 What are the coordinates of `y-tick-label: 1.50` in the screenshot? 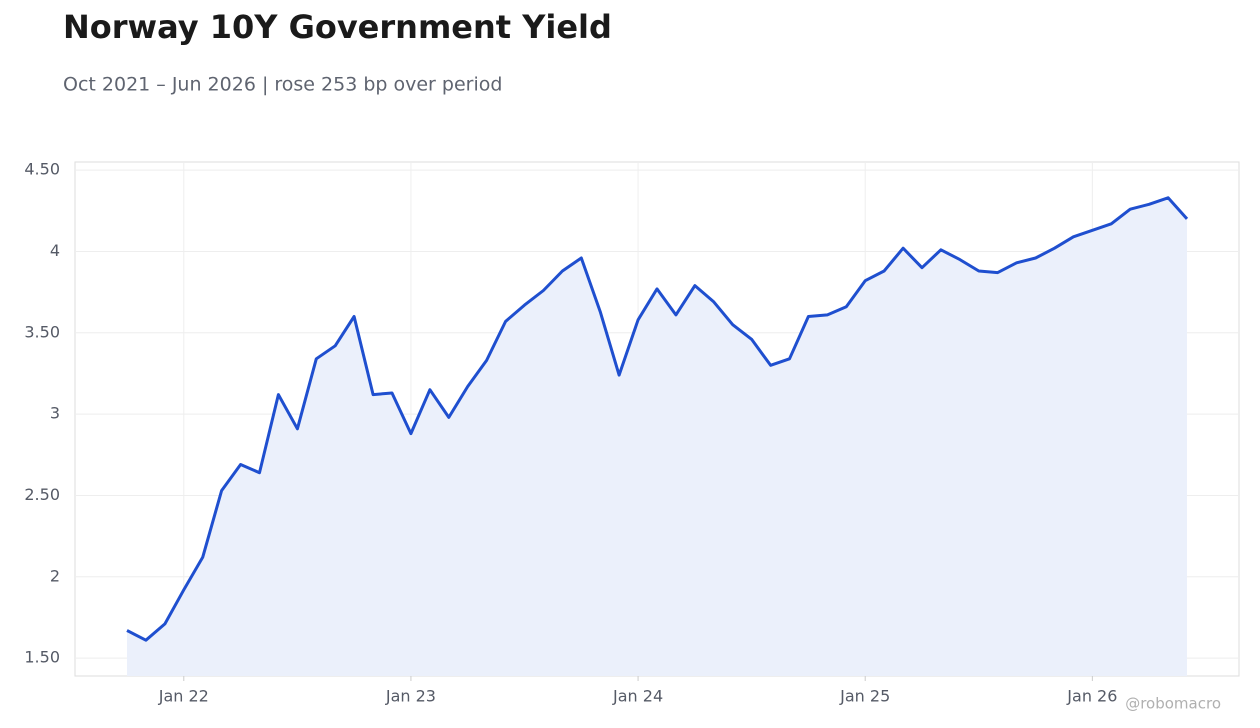 It's located at (42, 657).